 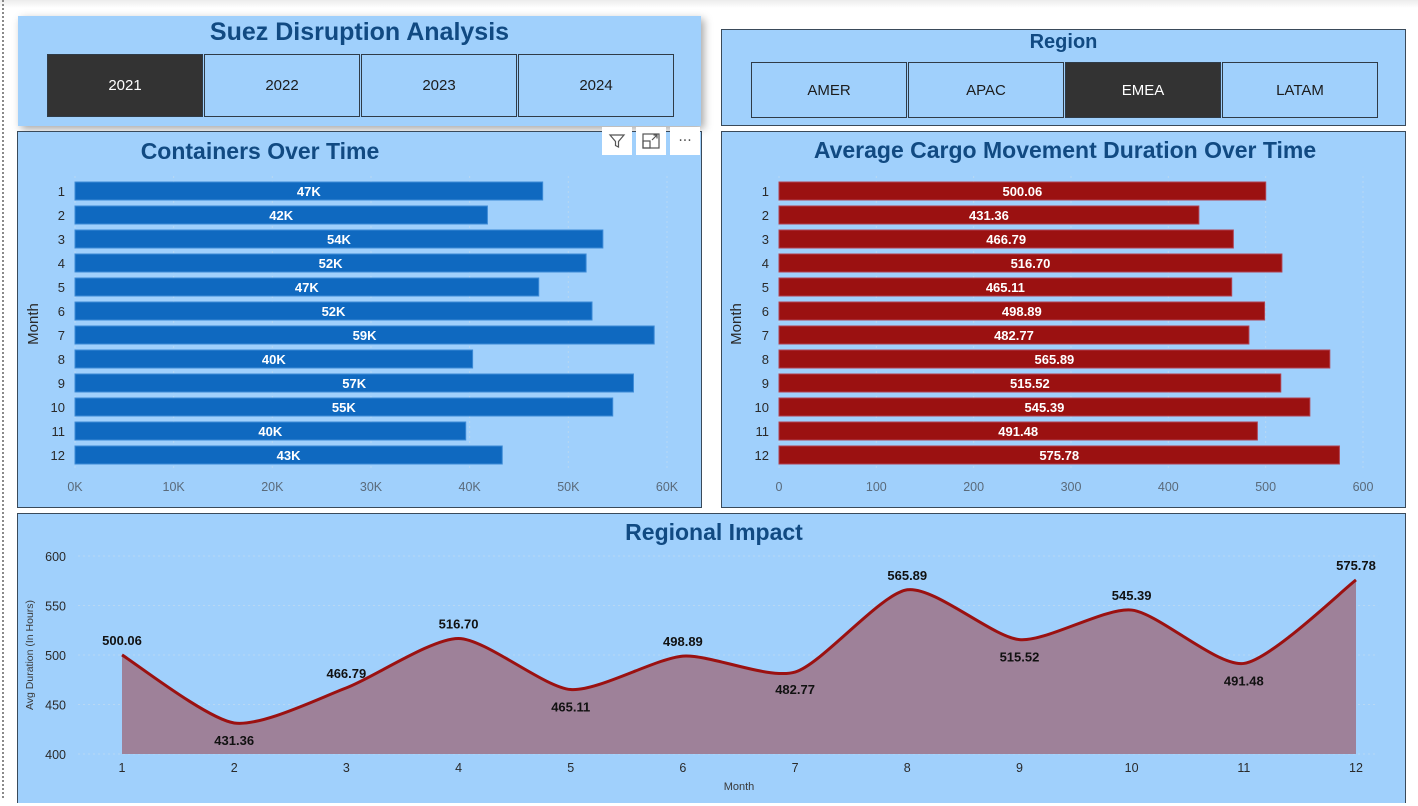 I want to click on x-tick-label: 2, so click(x=234, y=768).